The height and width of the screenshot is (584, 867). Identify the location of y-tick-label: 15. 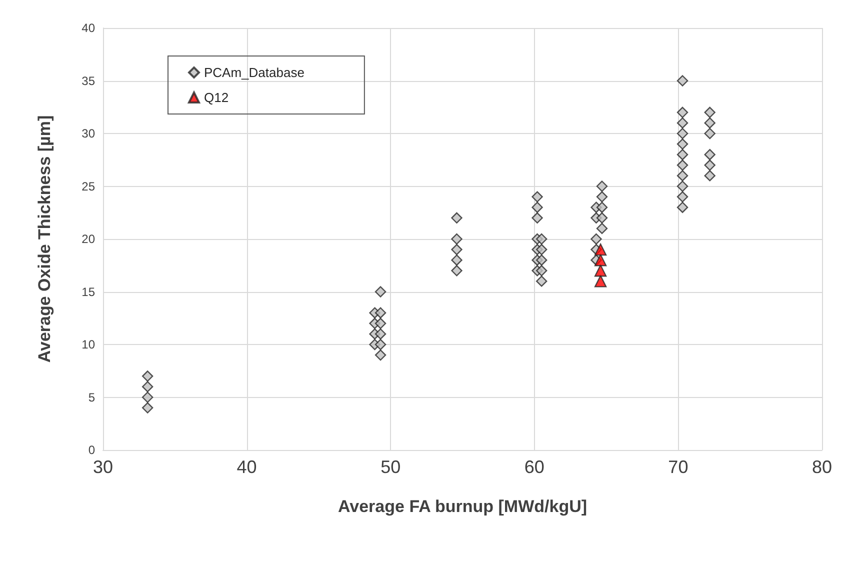
(89, 291).